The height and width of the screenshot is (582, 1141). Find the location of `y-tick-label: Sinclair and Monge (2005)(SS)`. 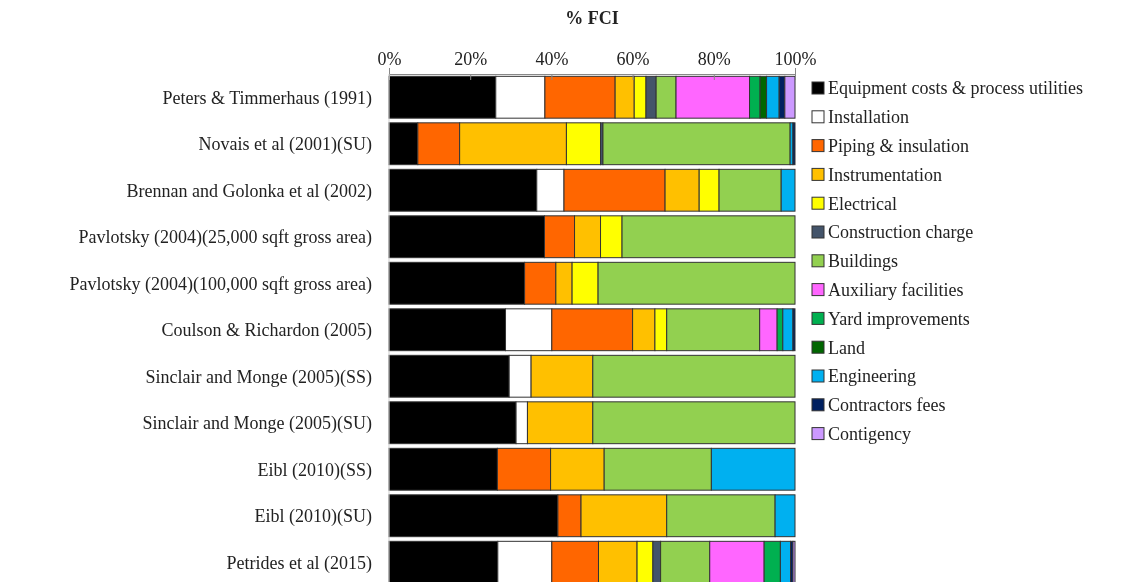

y-tick-label: Sinclair and Monge (2005)(SS) is located at coordinates (258, 377).